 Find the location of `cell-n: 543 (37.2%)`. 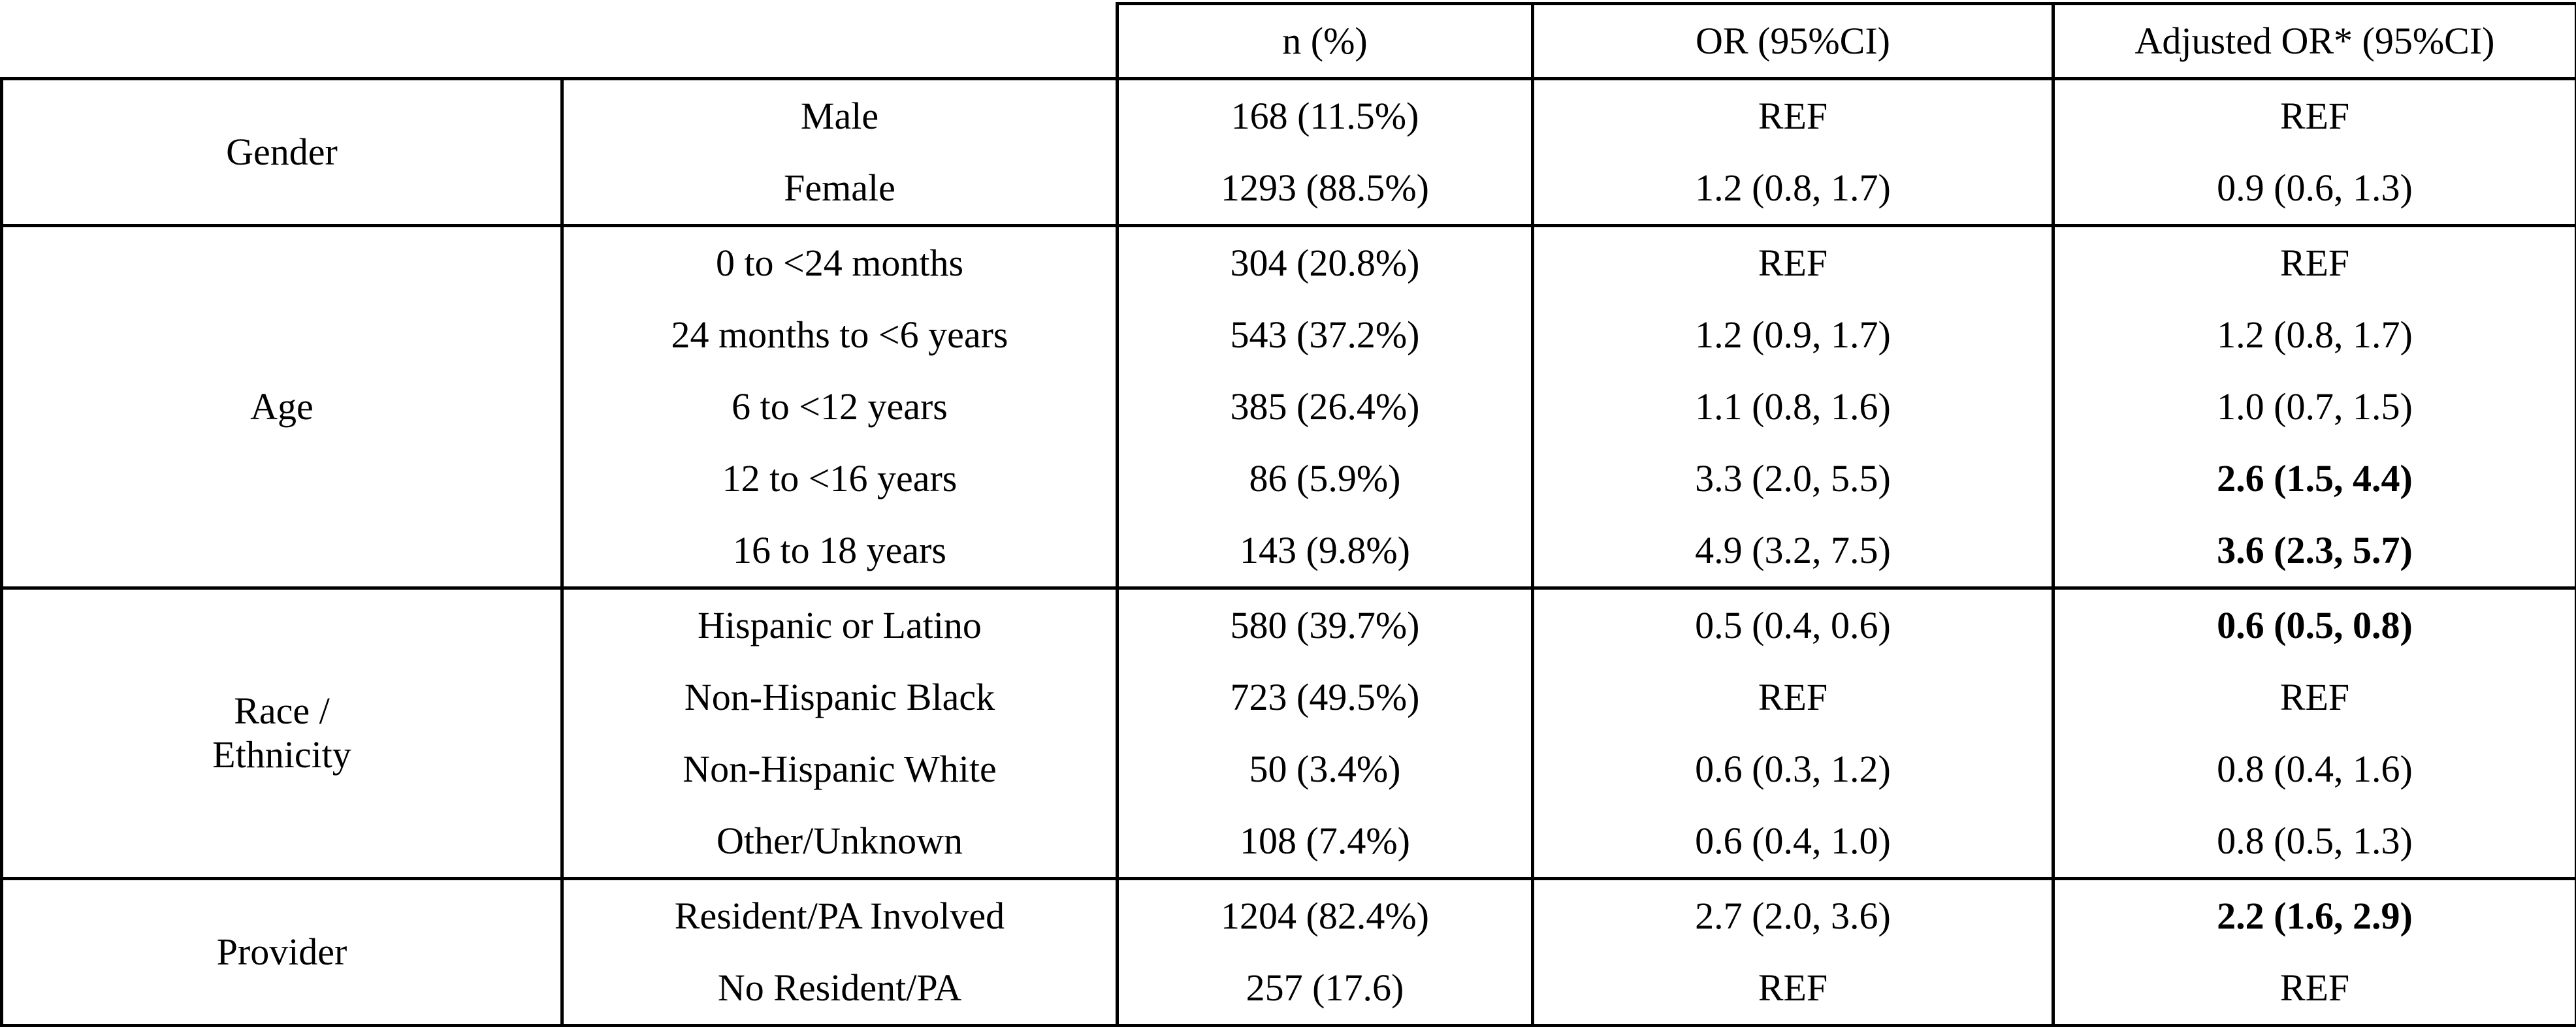

cell-n: 543 (37.2%) is located at coordinates (1325, 335).